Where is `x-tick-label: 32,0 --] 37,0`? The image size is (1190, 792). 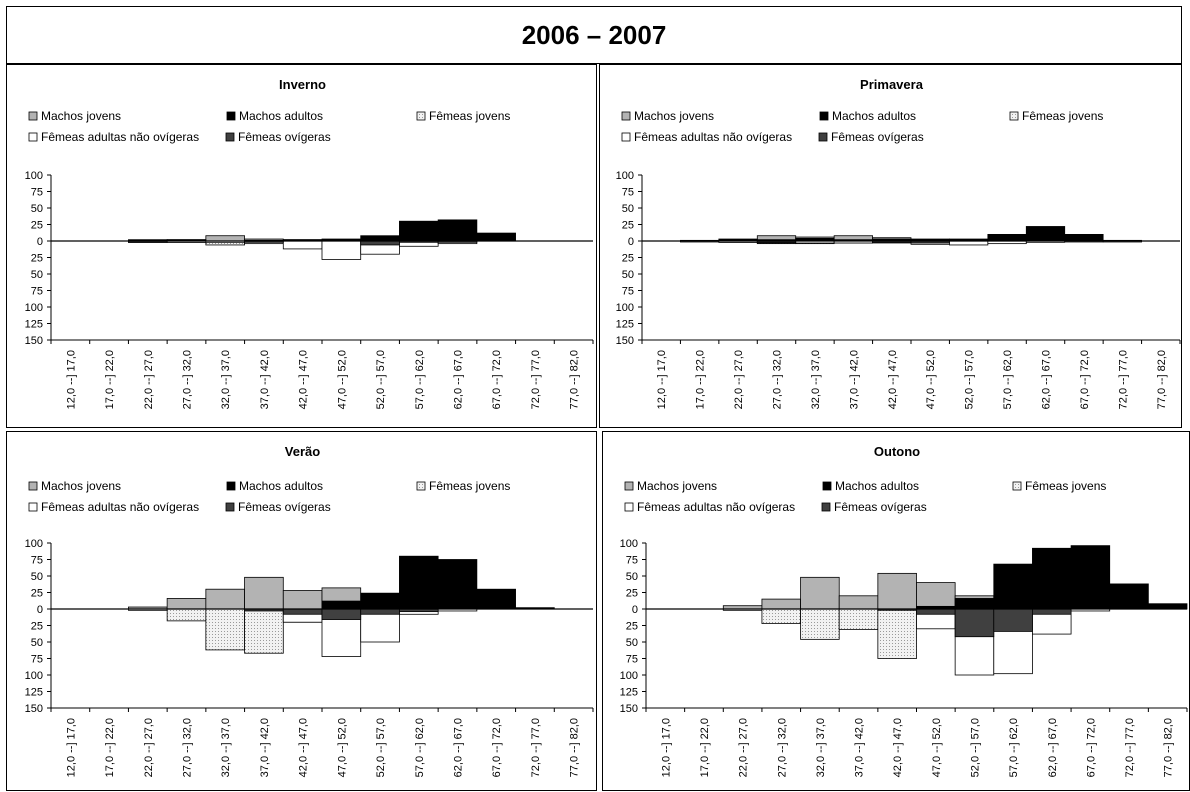
x-tick-label: 32,0 --] 37,0 is located at coordinates (816, 379).